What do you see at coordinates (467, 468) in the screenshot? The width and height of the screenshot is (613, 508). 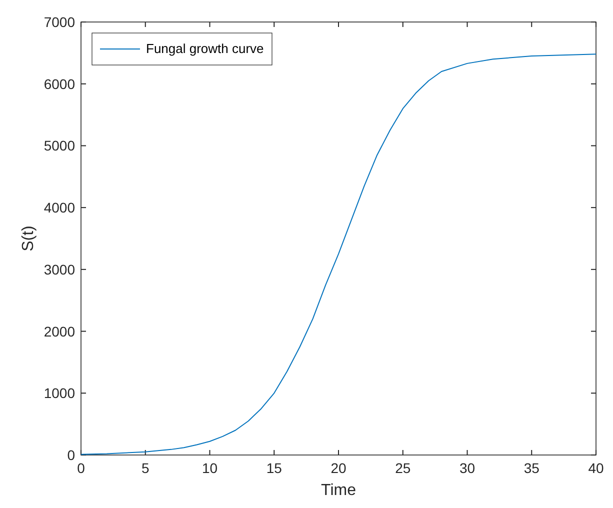 I see `x-tick-label: 30` at bounding box center [467, 468].